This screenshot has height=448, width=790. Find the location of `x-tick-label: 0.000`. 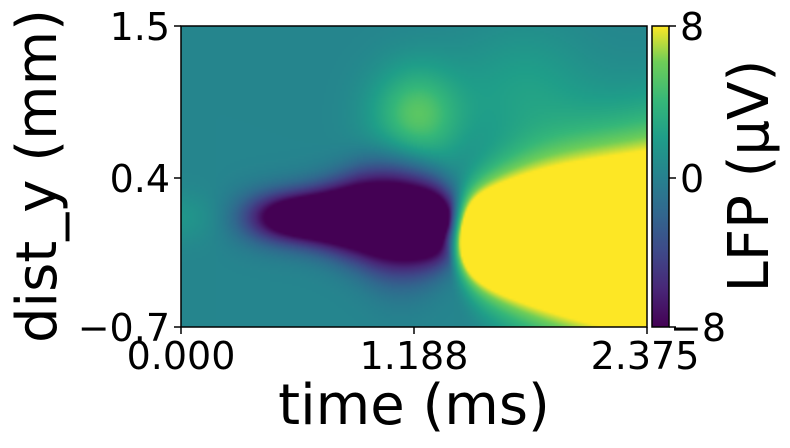

x-tick-label: 0.000 is located at coordinates (181, 356).